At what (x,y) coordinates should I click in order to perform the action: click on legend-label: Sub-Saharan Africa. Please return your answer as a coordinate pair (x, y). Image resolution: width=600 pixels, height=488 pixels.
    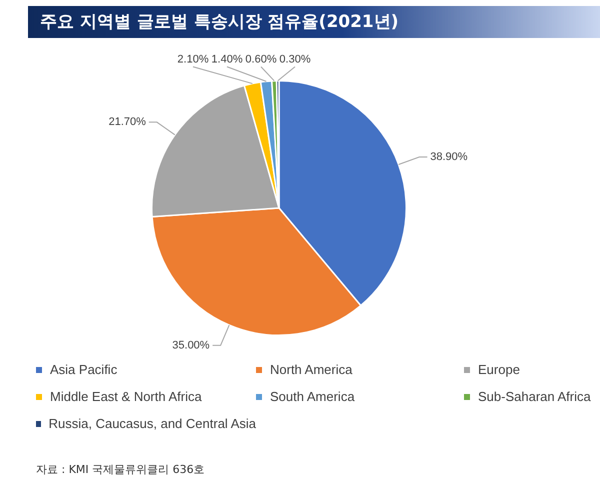
    Looking at the image, I should click on (534, 396).